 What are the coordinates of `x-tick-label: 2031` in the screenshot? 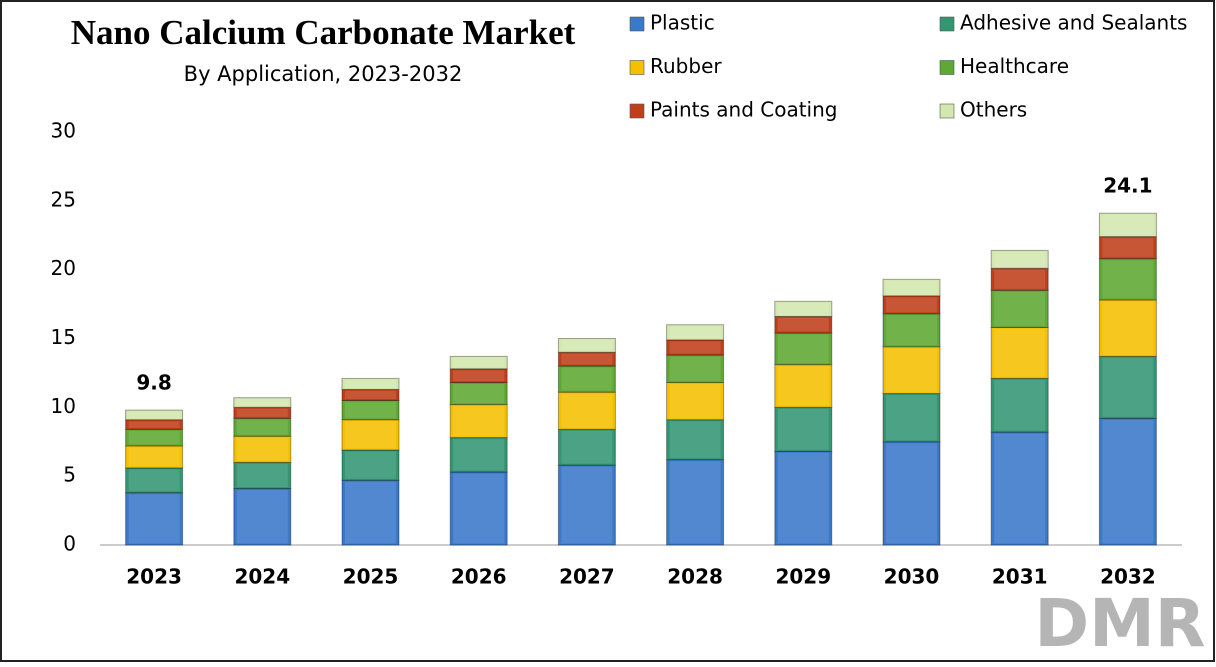 It's located at (1020, 577).